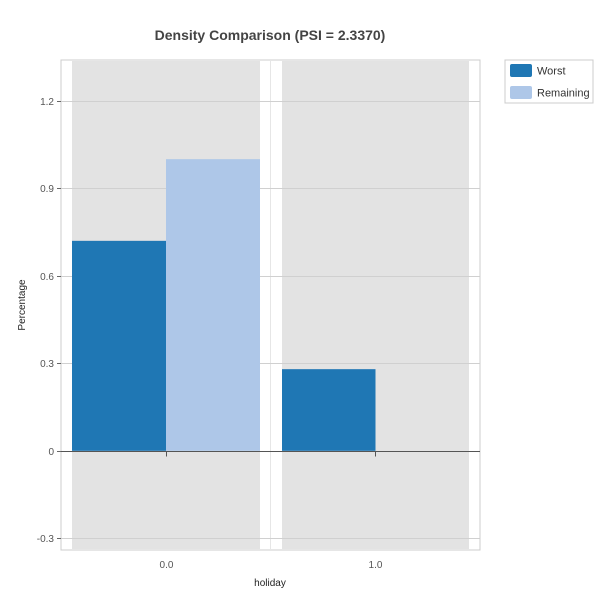  Describe the element at coordinates (376, 565) in the screenshot. I see `x-tick-label: 1.0` at that location.